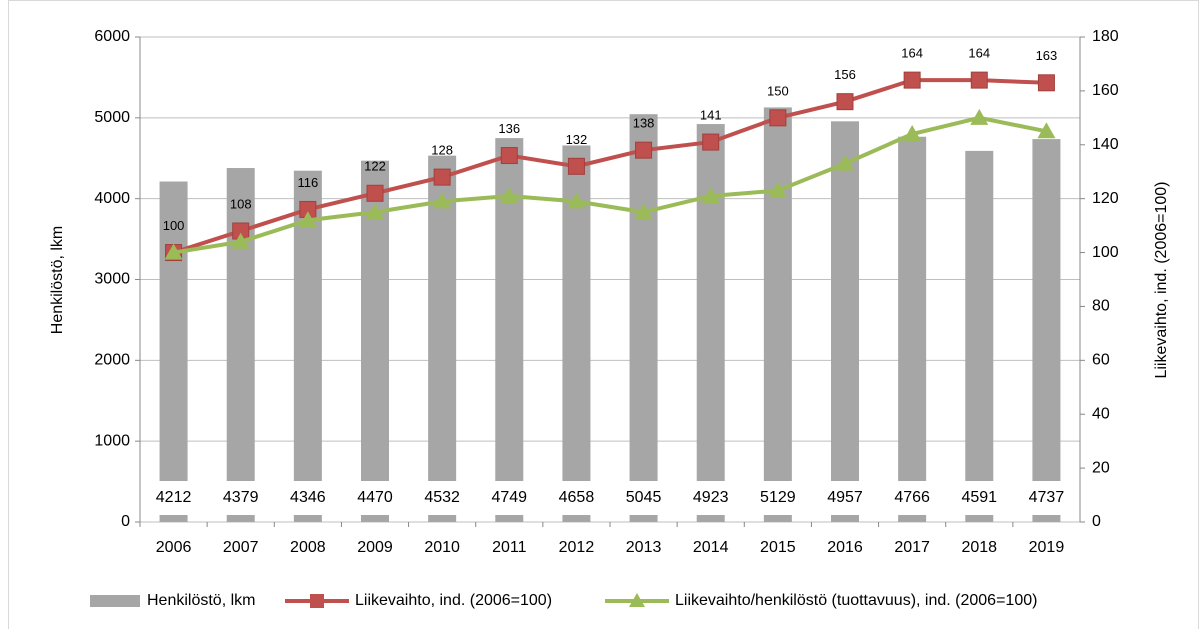  Describe the element at coordinates (112, 117) in the screenshot. I see `y-tick-label: 5000` at that location.